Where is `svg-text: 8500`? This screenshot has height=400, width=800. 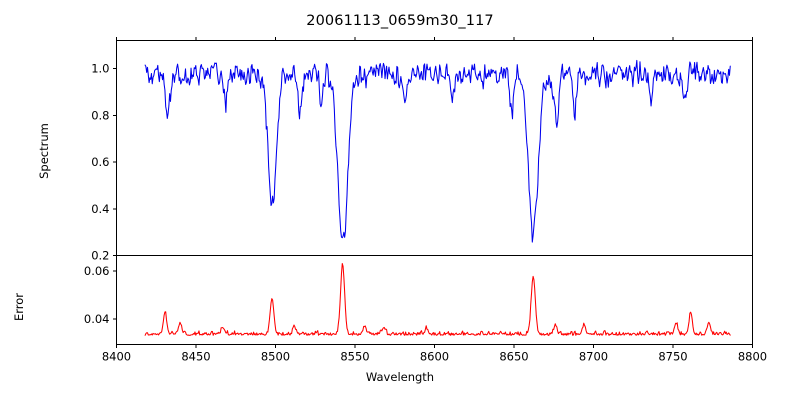
svg-text: 8500 is located at coordinates (275, 357).